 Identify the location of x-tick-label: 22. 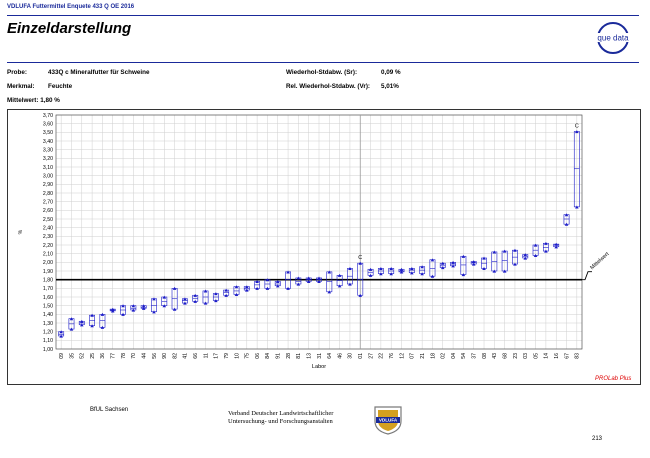
(382, 356).